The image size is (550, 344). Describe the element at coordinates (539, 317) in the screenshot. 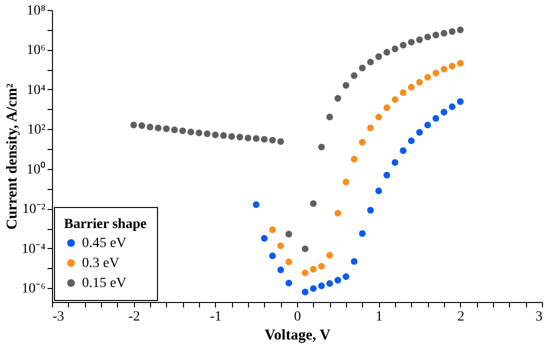

I see `x-tick-label: 3` at that location.